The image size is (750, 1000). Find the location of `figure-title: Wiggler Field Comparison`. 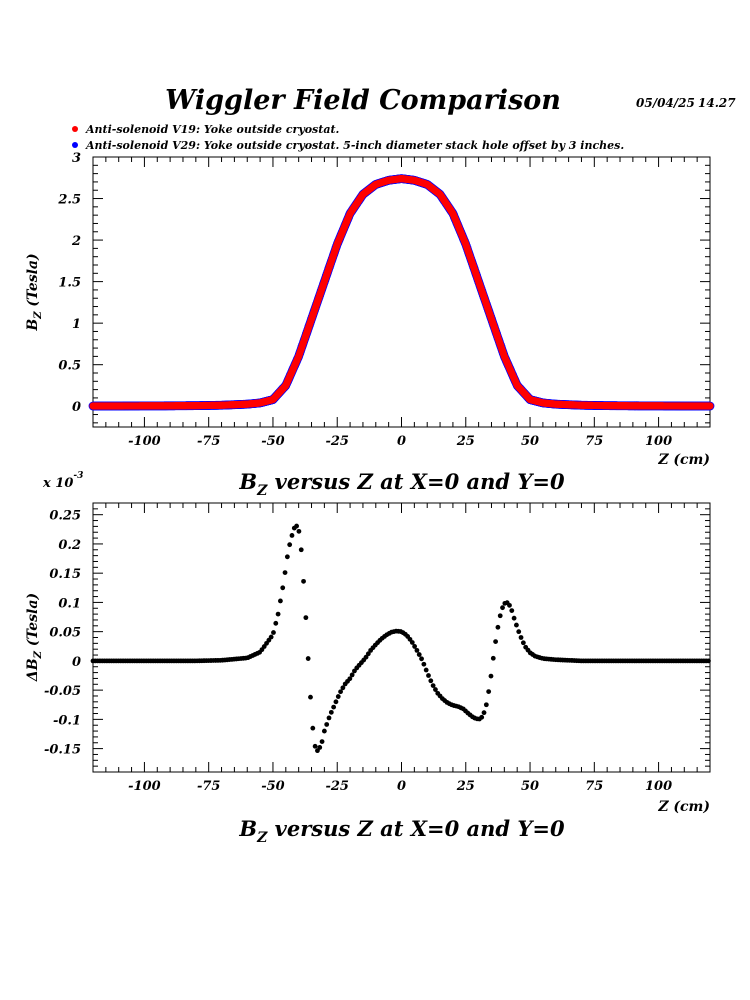

figure-title: Wiggler Field Comparison is located at coordinates (363, 100).